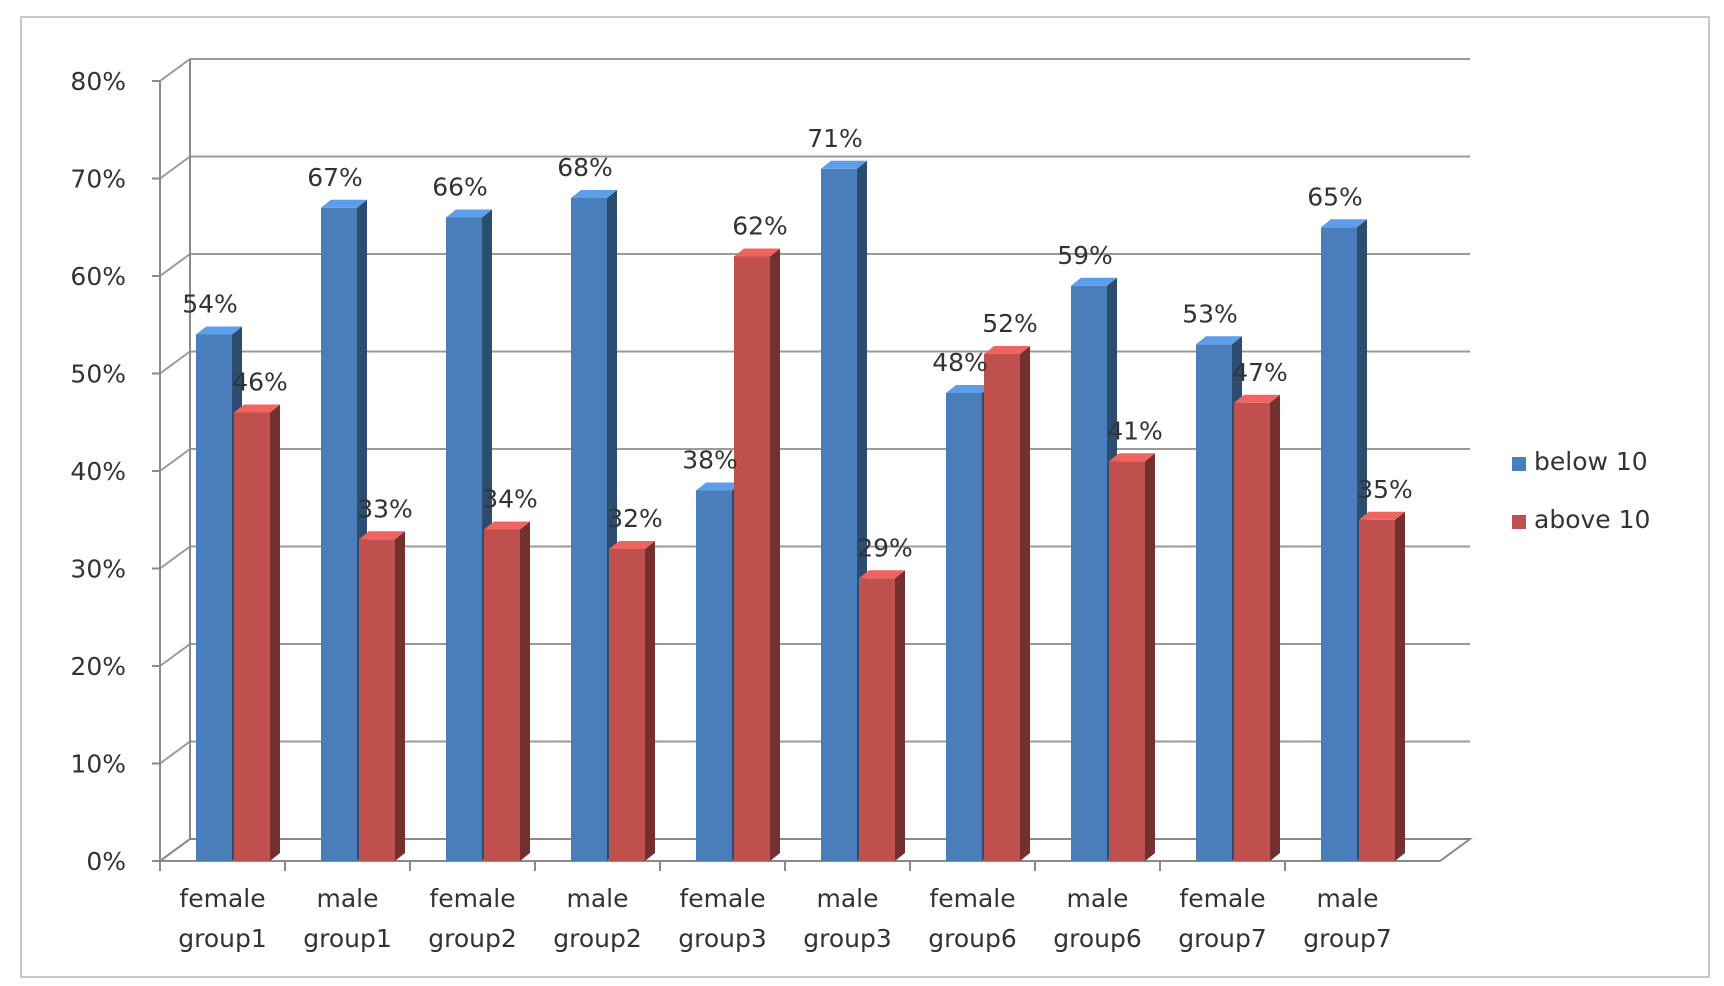 The image size is (1724, 986). What do you see at coordinates (1335, 196) in the screenshot?
I see `data-label: 65%` at bounding box center [1335, 196].